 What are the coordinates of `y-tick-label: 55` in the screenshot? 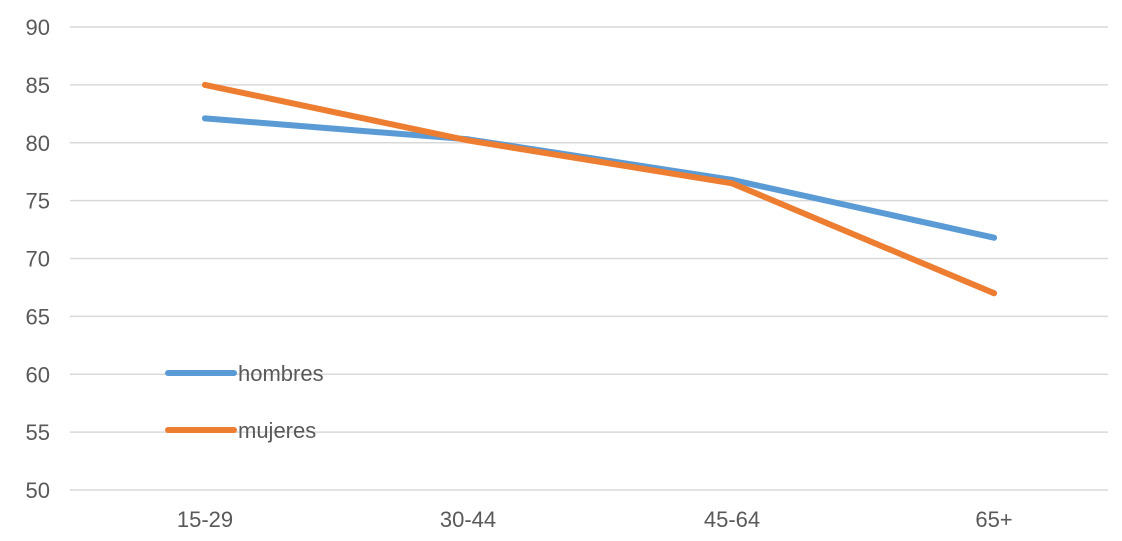 It's located at (38, 432).